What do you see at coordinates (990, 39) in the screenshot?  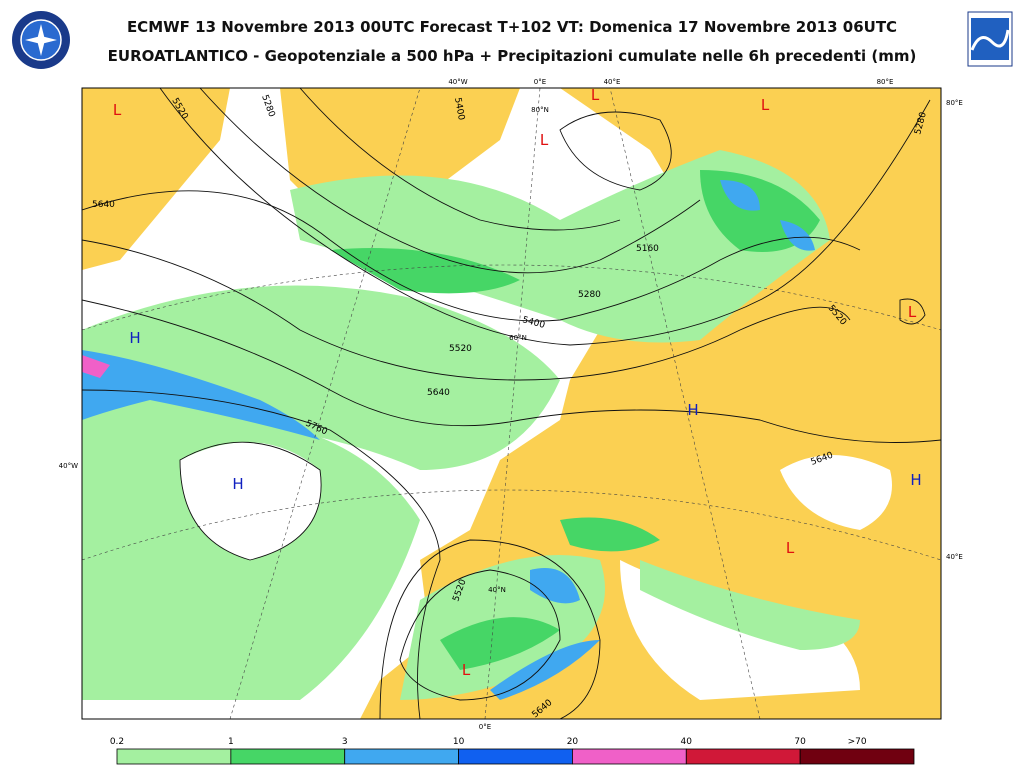 I see `logo-right` at bounding box center [990, 39].